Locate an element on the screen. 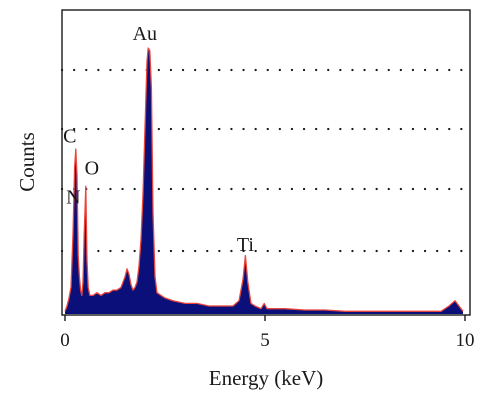  x-axis-label: Energy (keV) is located at coordinates (266, 378).